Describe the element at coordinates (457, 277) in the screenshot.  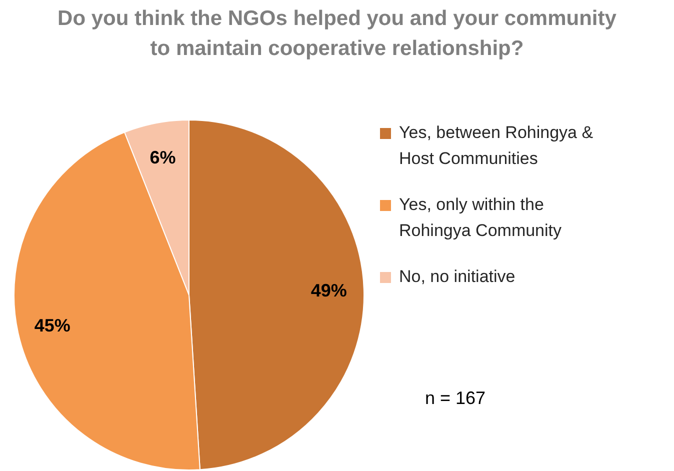
I see `legend-label: No, no initiative` at that location.